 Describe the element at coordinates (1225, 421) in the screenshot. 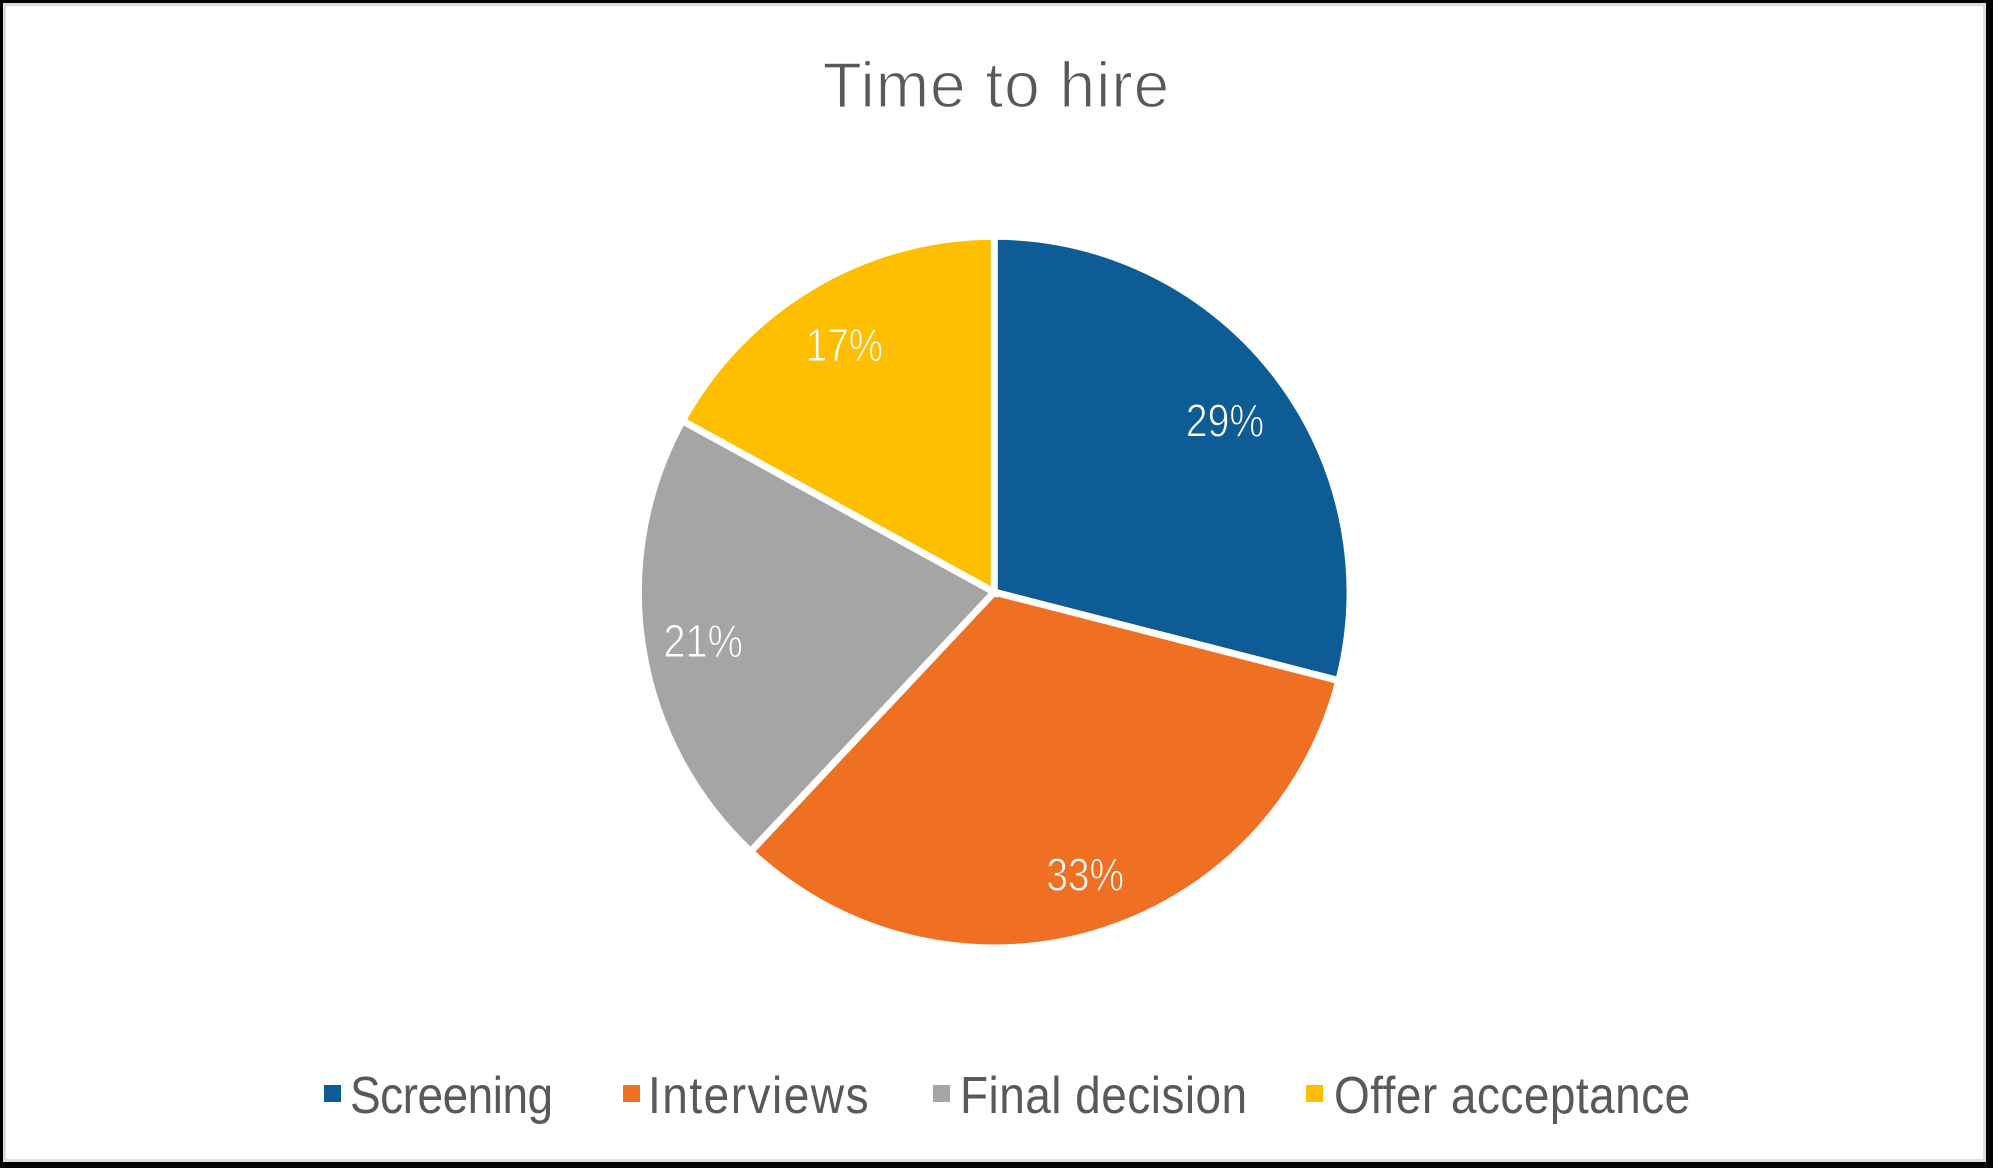

I see `svg-text: 29%` at that location.